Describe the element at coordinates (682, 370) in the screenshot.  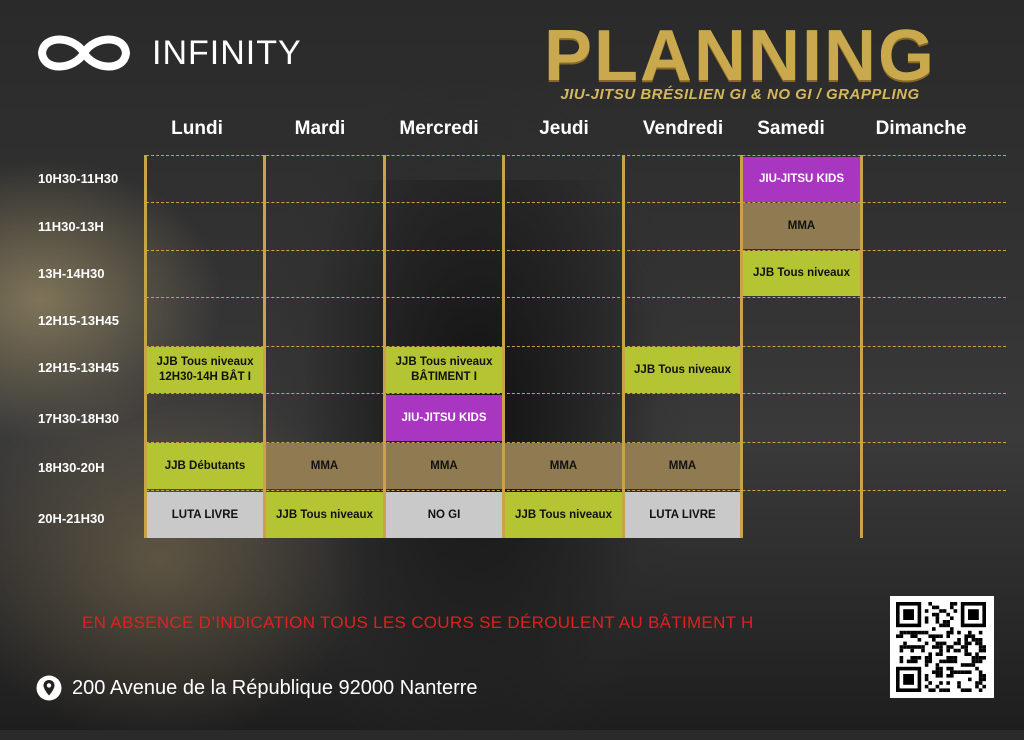
I see `class-block-friday-jjb: JJB Tous niveaux` at that location.